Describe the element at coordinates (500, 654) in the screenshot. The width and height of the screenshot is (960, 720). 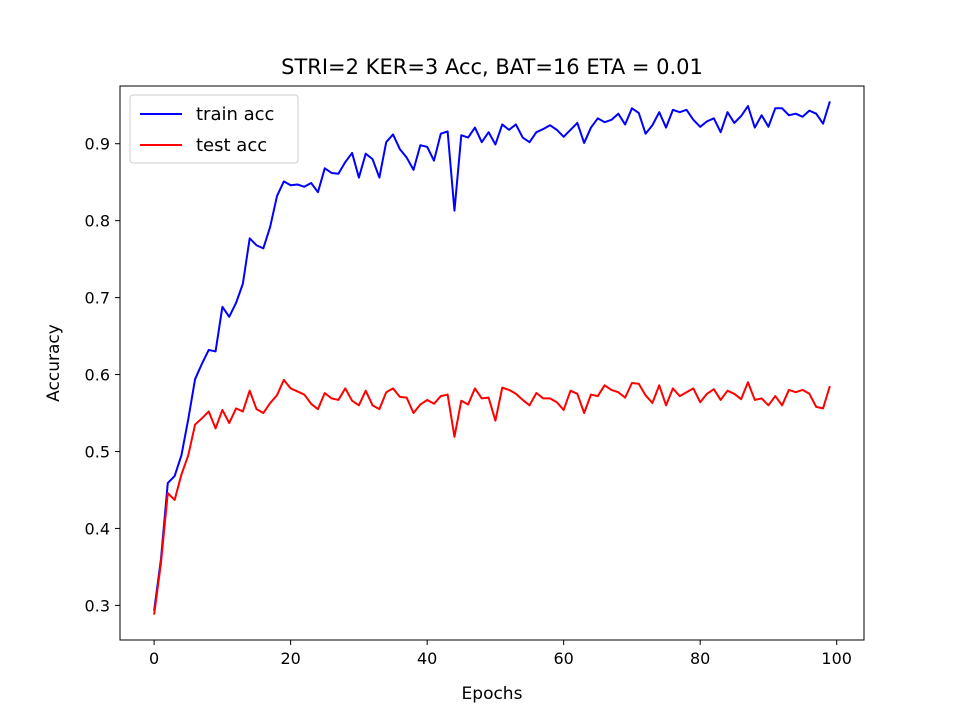
I see `x-axis-ticks: 0 20 40 60 80 100` at that location.